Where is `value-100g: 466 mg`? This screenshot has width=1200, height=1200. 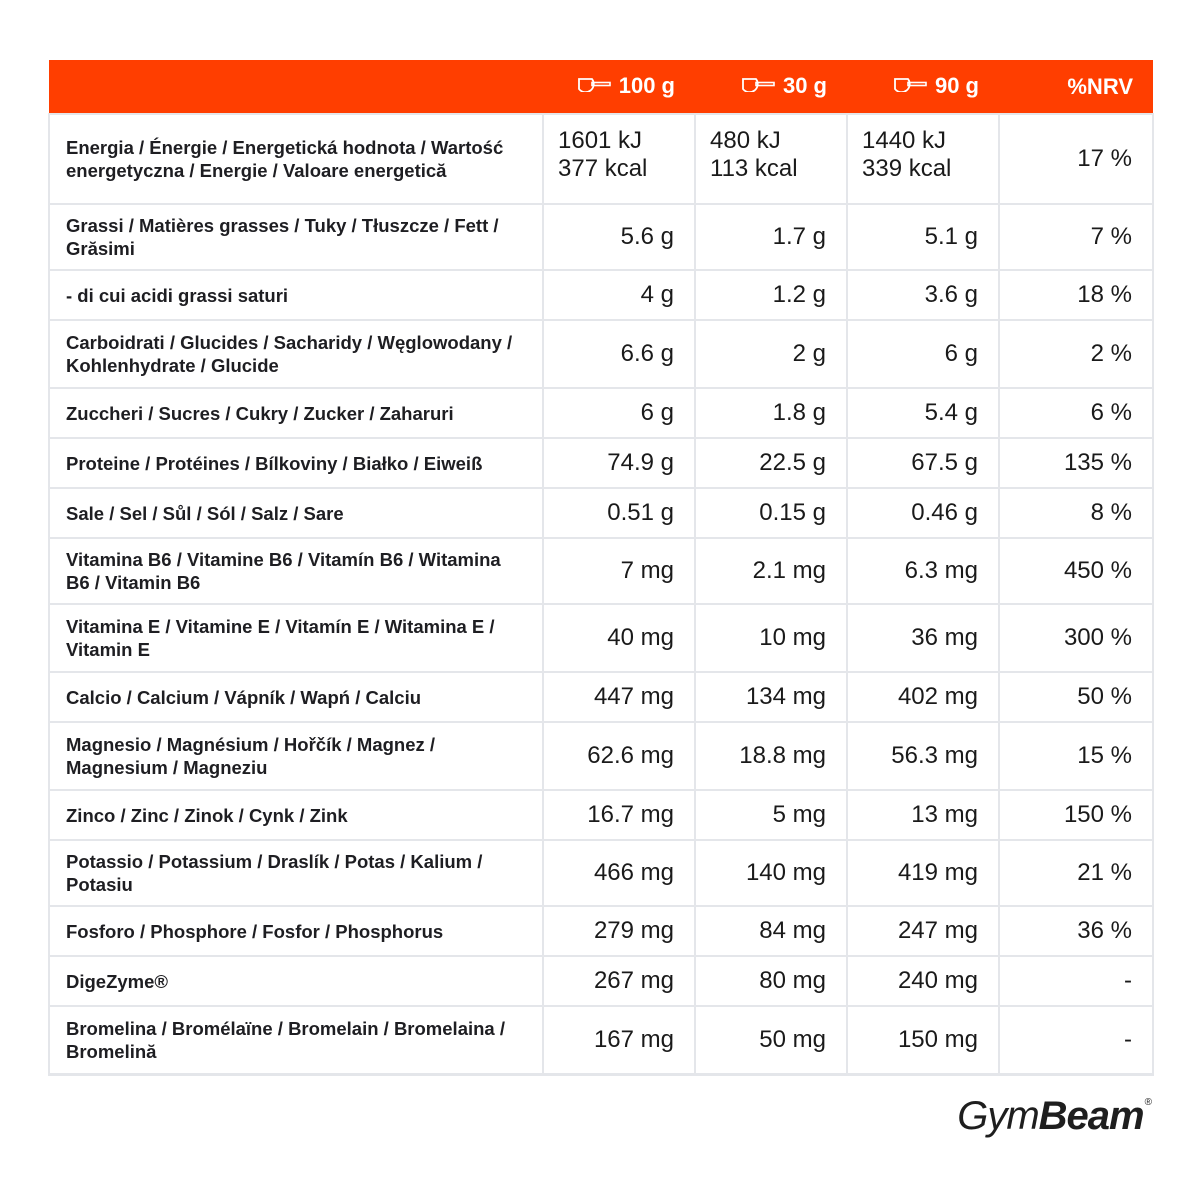 value-100g: 466 mg is located at coordinates (619, 873).